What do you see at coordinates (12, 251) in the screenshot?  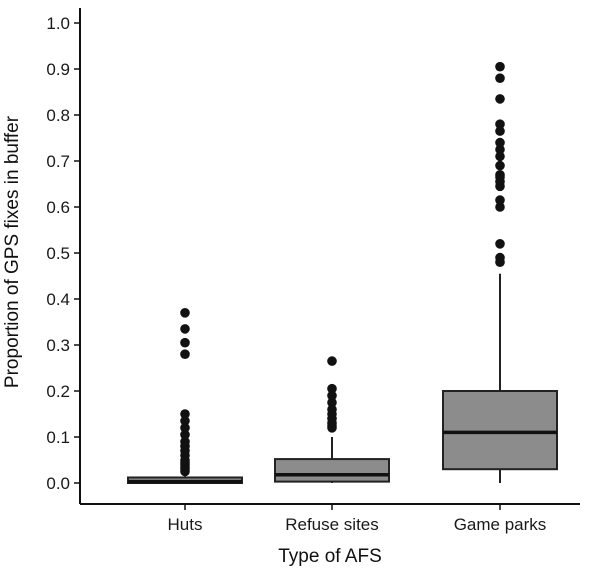 I see `y-axis-title: Proportion of GPS fixes in buffer` at bounding box center [12, 251].